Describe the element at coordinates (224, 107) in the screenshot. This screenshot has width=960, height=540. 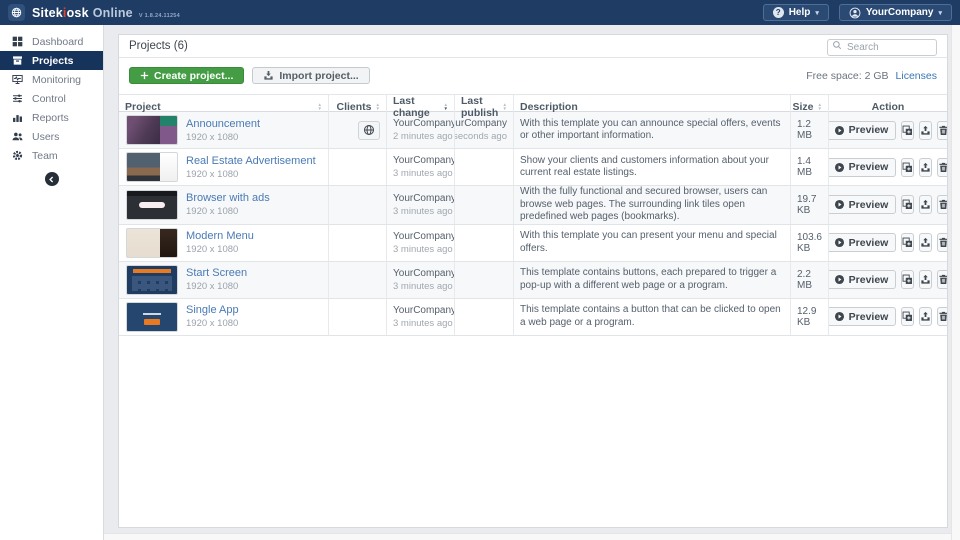
I see `column-header-project: Project ▲ ▼` at that location.